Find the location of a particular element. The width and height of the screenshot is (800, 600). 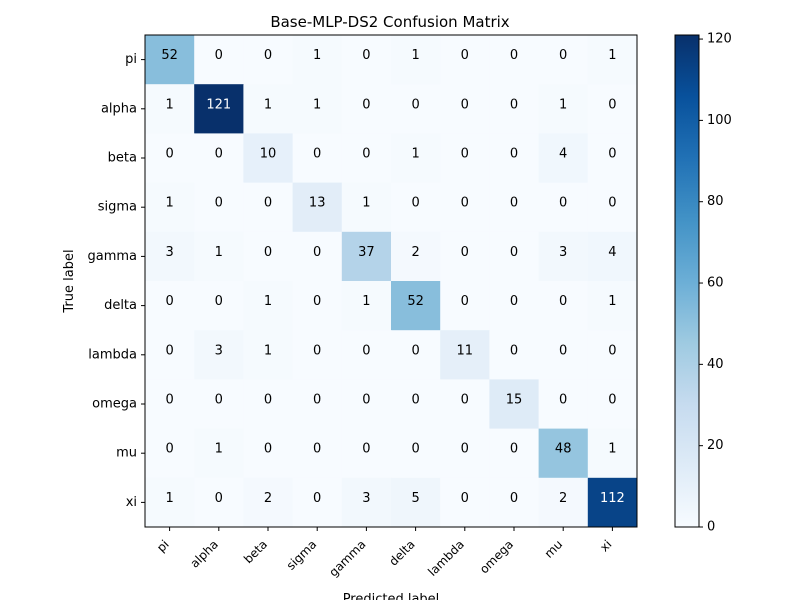

x-tick-label: lambda is located at coordinates (446, 558).